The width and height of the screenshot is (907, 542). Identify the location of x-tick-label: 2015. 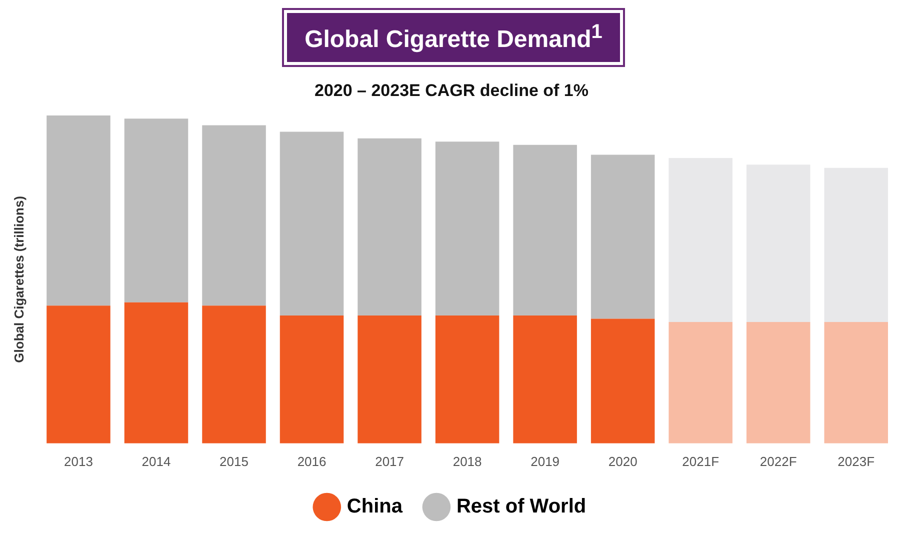
(234, 461).